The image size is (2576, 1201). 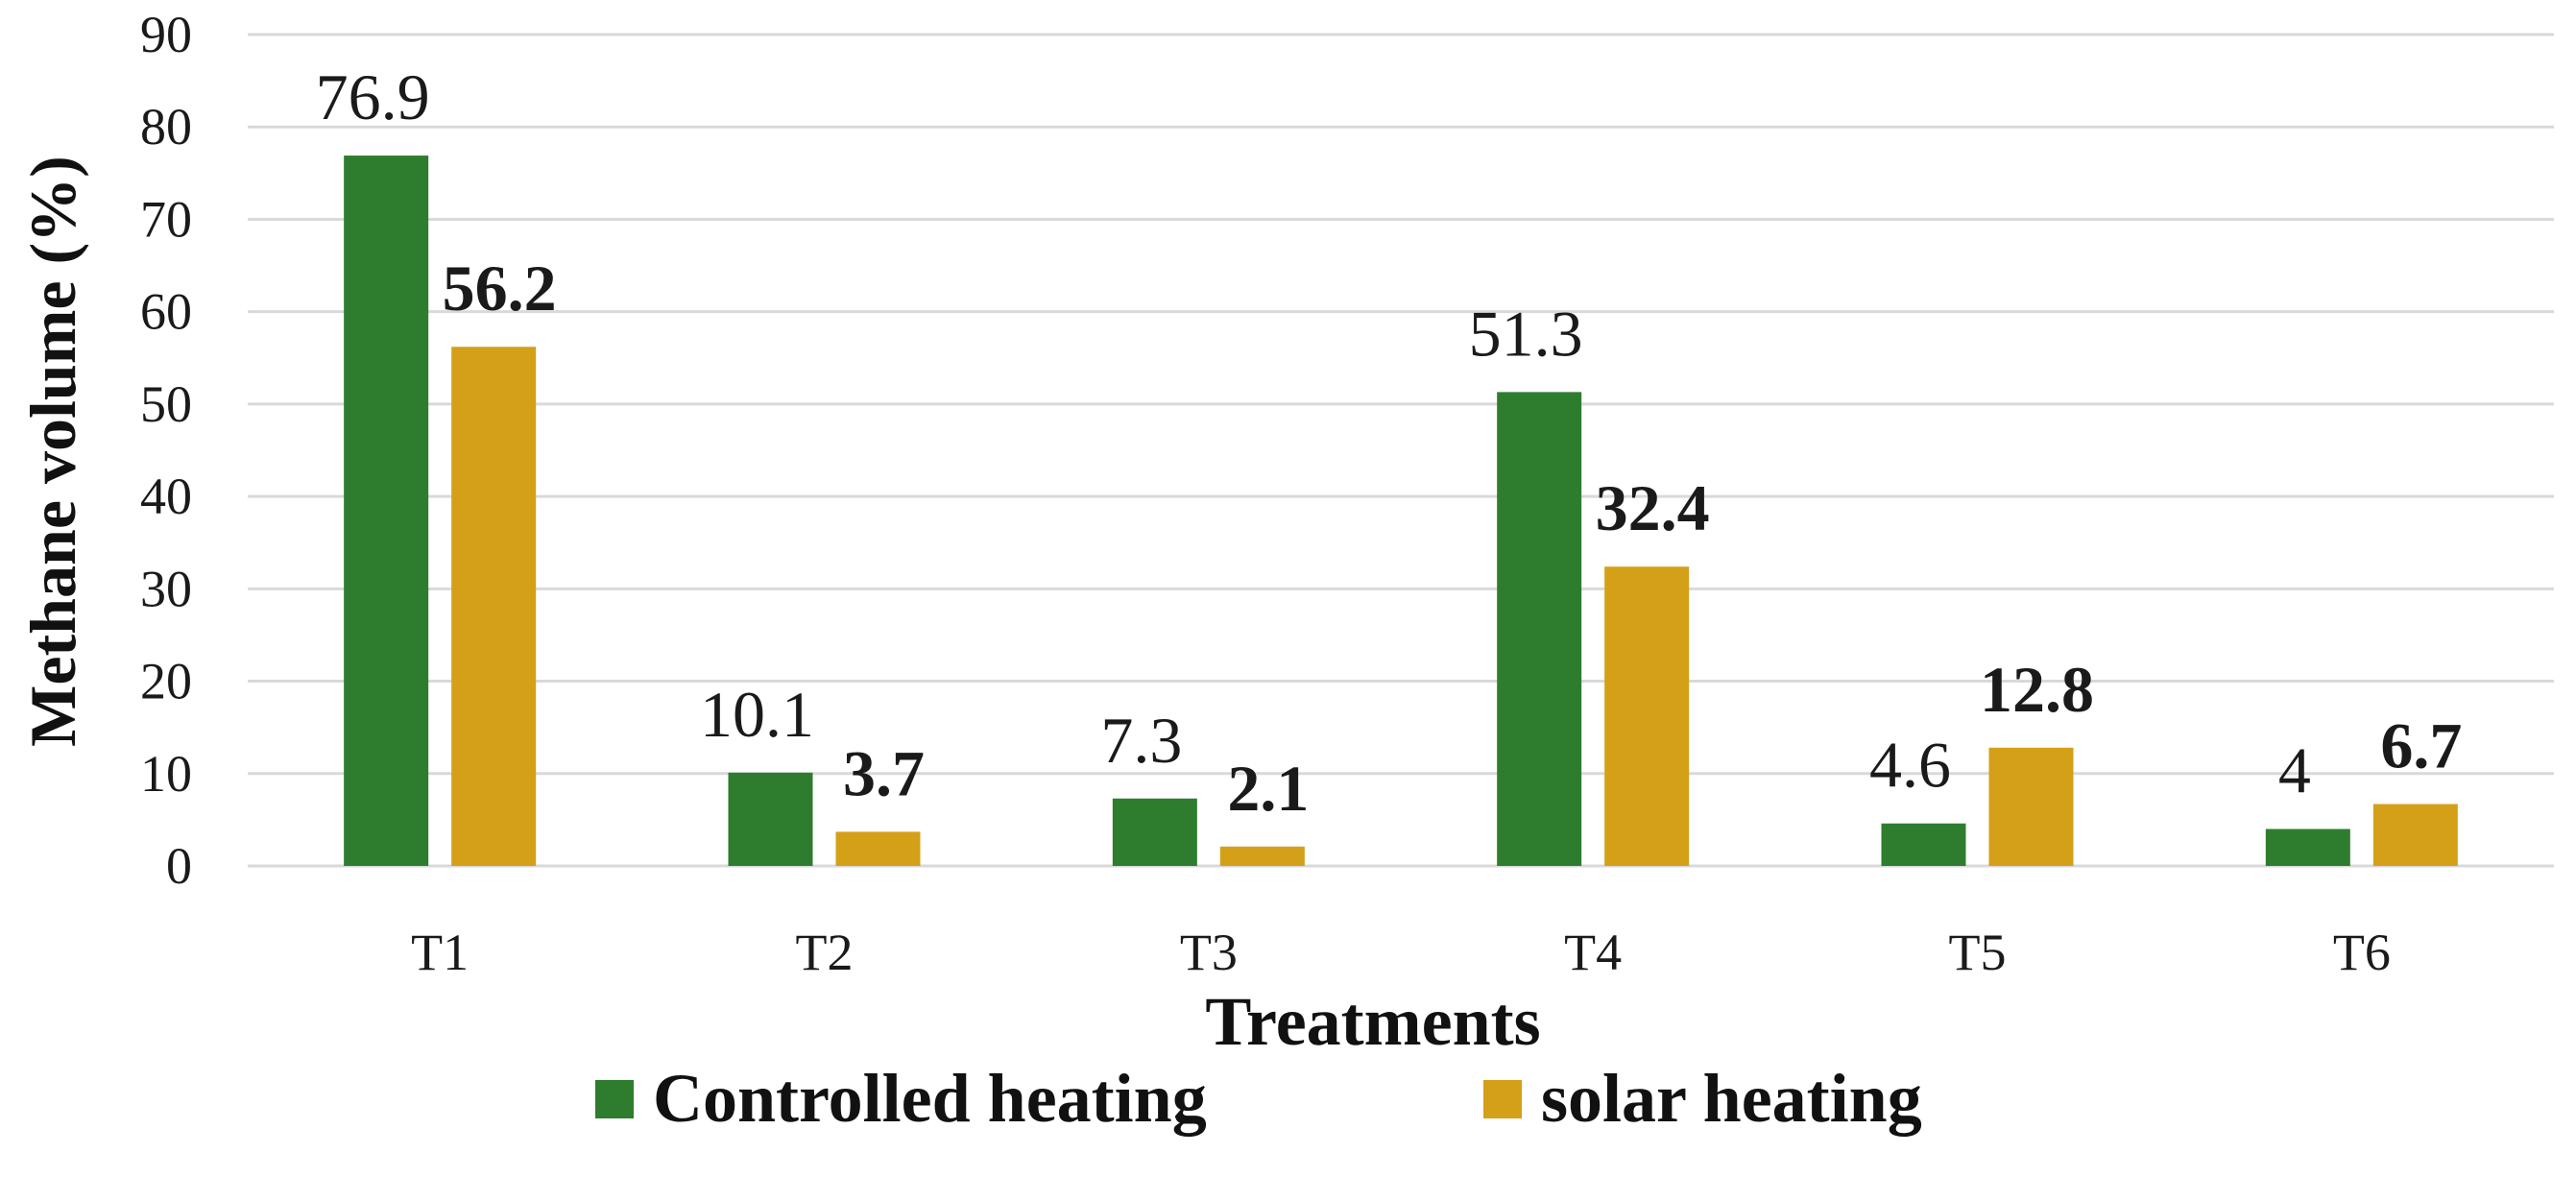 What do you see at coordinates (1923, 844) in the screenshot?
I see `bar-controlled-heating-t5` at bounding box center [1923, 844].